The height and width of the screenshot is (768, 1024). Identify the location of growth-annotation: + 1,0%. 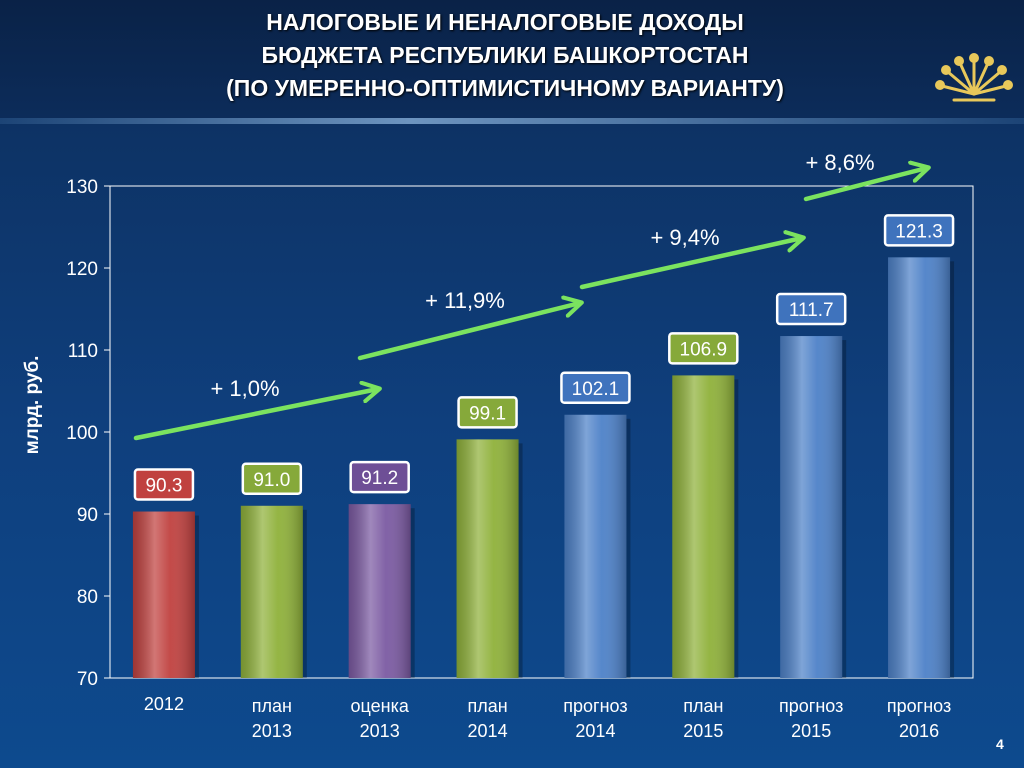
(244, 388).